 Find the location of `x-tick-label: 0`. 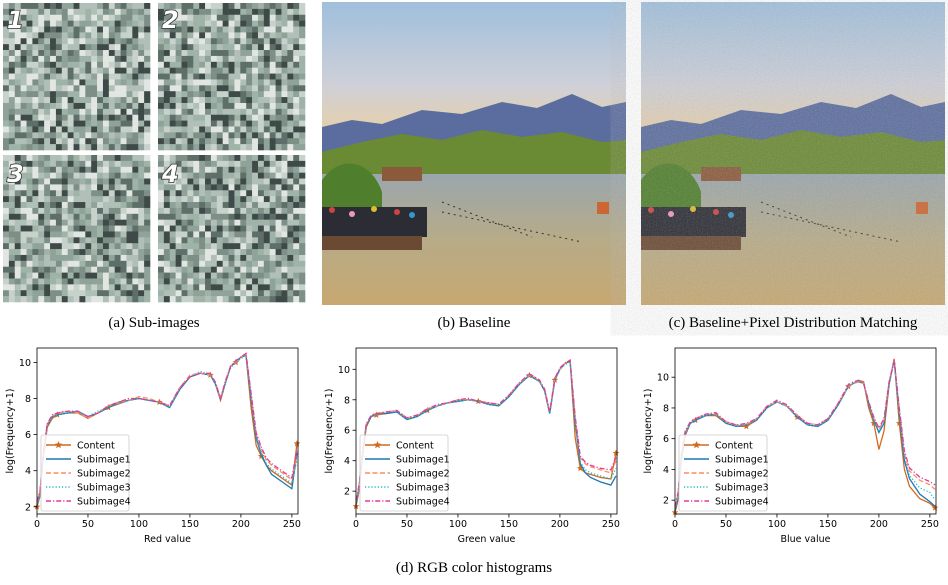

x-tick-label: 0 is located at coordinates (37, 524).